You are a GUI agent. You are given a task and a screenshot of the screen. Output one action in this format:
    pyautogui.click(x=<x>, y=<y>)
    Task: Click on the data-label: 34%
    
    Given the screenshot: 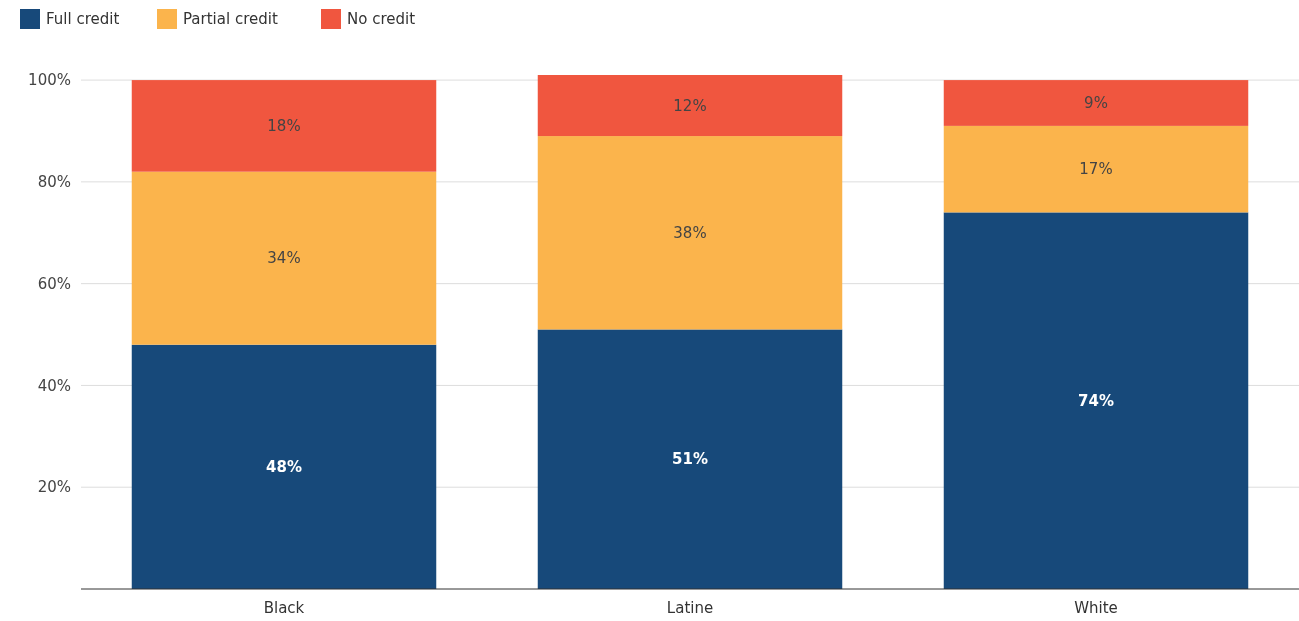 What is the action you would take?
    pyautogui.click(x=284, y=258)
    